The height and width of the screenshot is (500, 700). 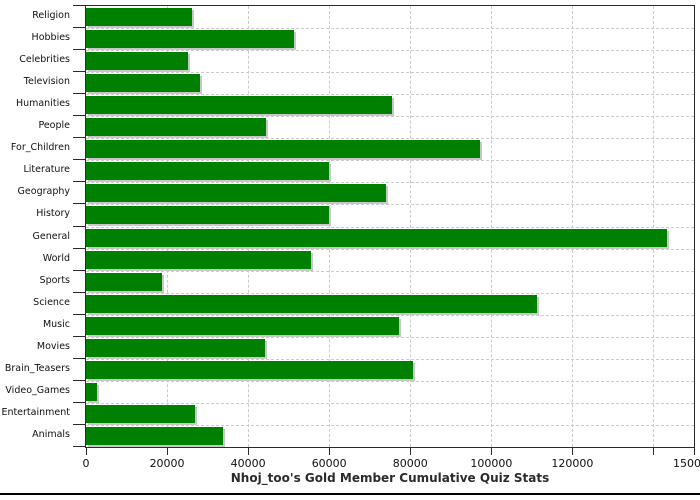 I want to click on y-axis-label: World, so click(x=56, y=258).